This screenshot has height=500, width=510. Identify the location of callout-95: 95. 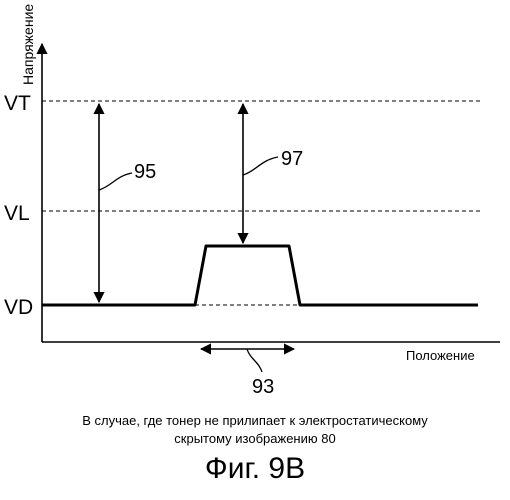
(145, 172).